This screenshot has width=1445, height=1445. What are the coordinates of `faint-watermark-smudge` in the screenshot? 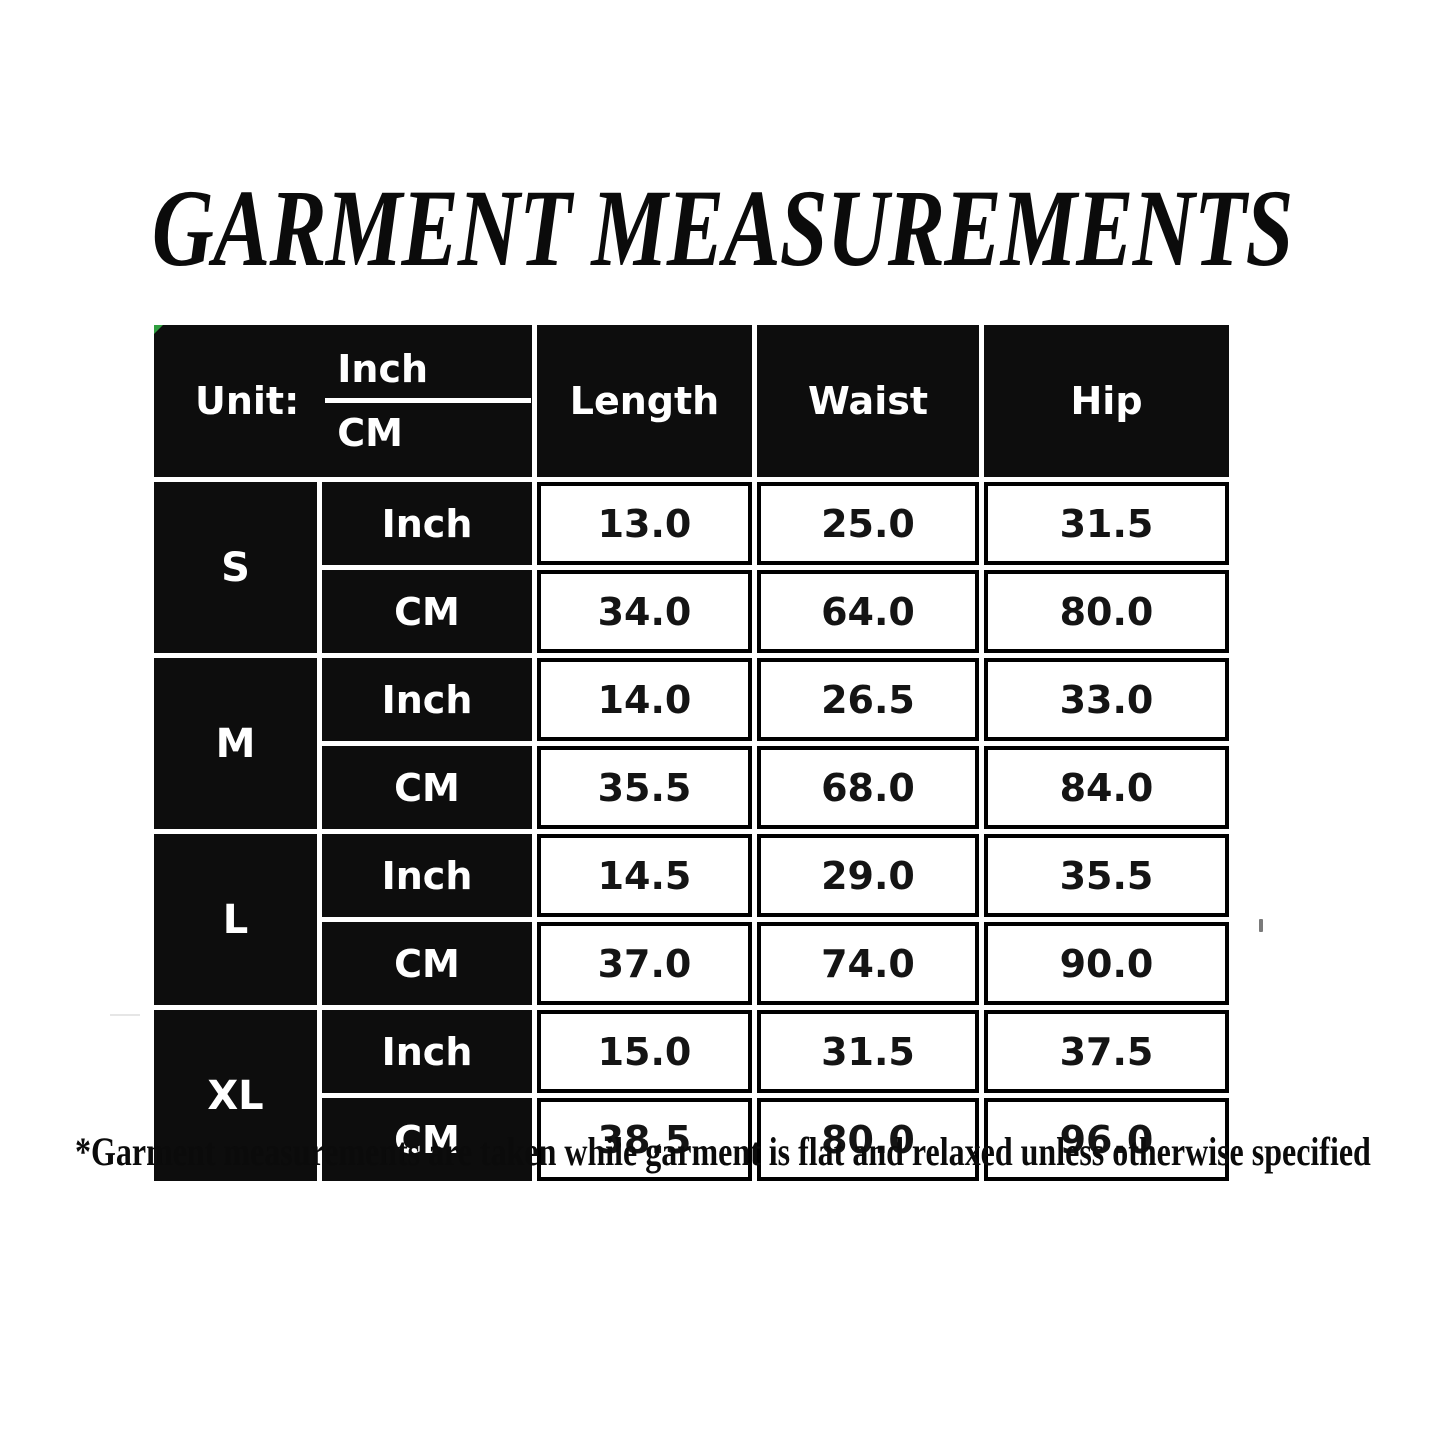 It's located at (125, 1010).